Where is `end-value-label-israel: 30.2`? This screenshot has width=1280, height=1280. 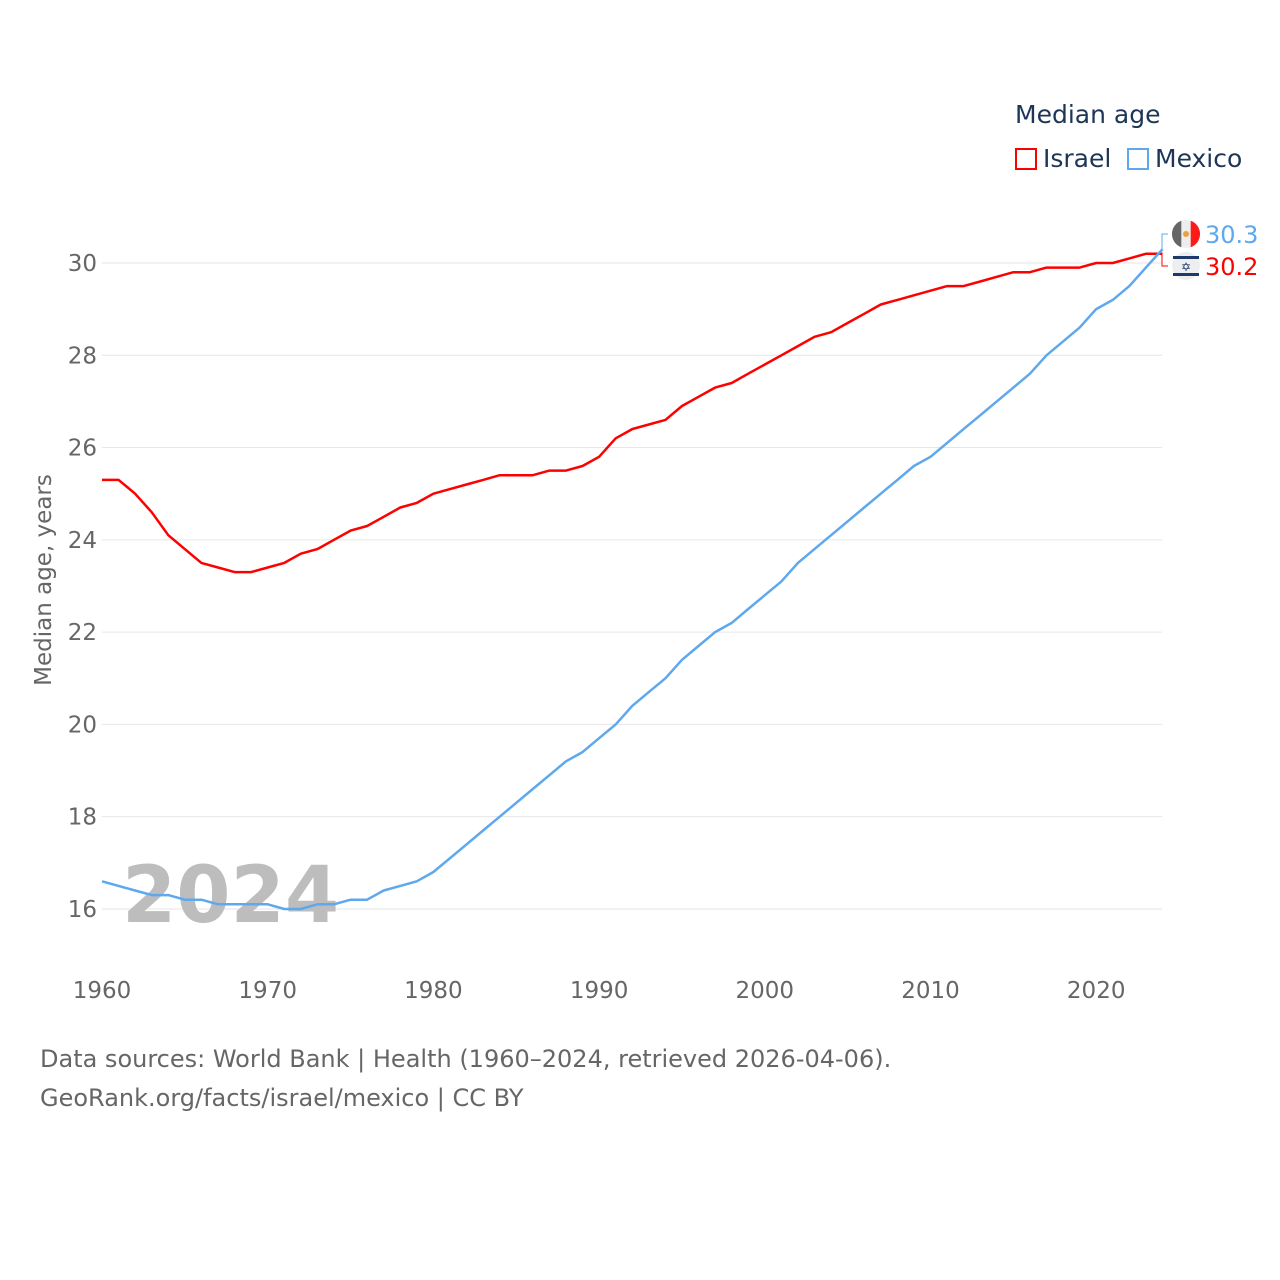 end-value-label-israel: 30.2 is located at coordinates (1231, 267).